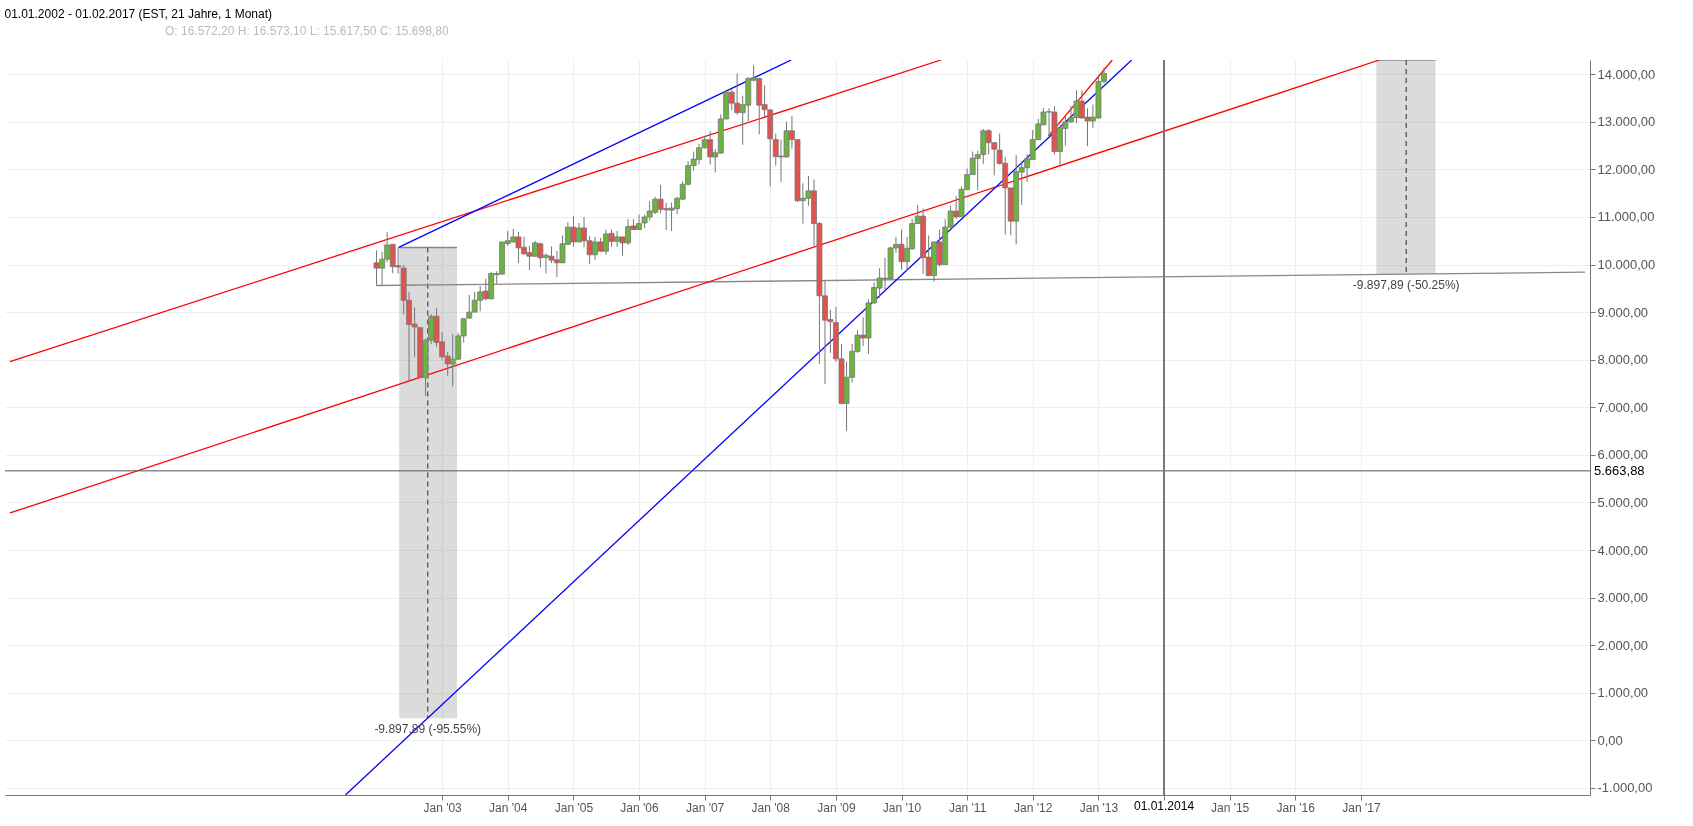 The width and height of the screenshot is (1693, 826). What do you see at coordinates (705, 807) in the screenshot?
I see `x-tick-label: Jan '07` at bounding box center [705, 807].